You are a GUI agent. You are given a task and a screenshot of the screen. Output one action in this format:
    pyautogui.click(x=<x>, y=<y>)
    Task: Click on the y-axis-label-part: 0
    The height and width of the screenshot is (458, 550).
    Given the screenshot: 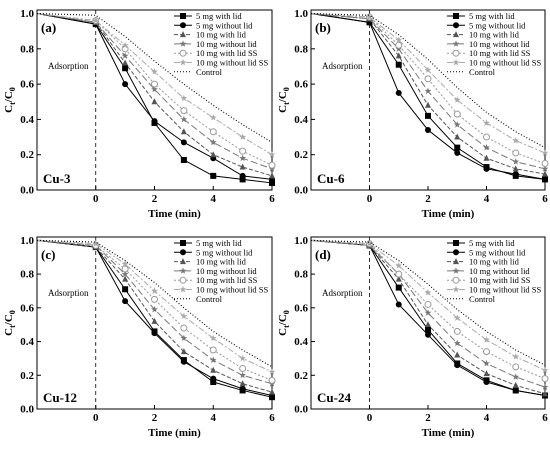 What is the action you would take?
    pyautogui.click(x=286, y=312)
    